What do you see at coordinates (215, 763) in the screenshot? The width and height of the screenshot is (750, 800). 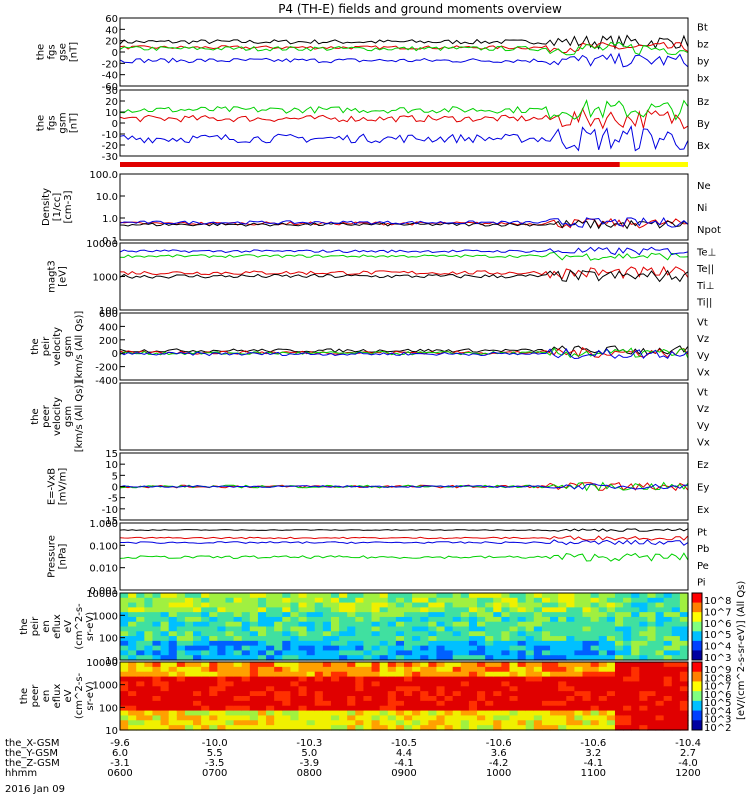 I see `xaxis-tick-label: -3.5` at bounding box center [215, 763].